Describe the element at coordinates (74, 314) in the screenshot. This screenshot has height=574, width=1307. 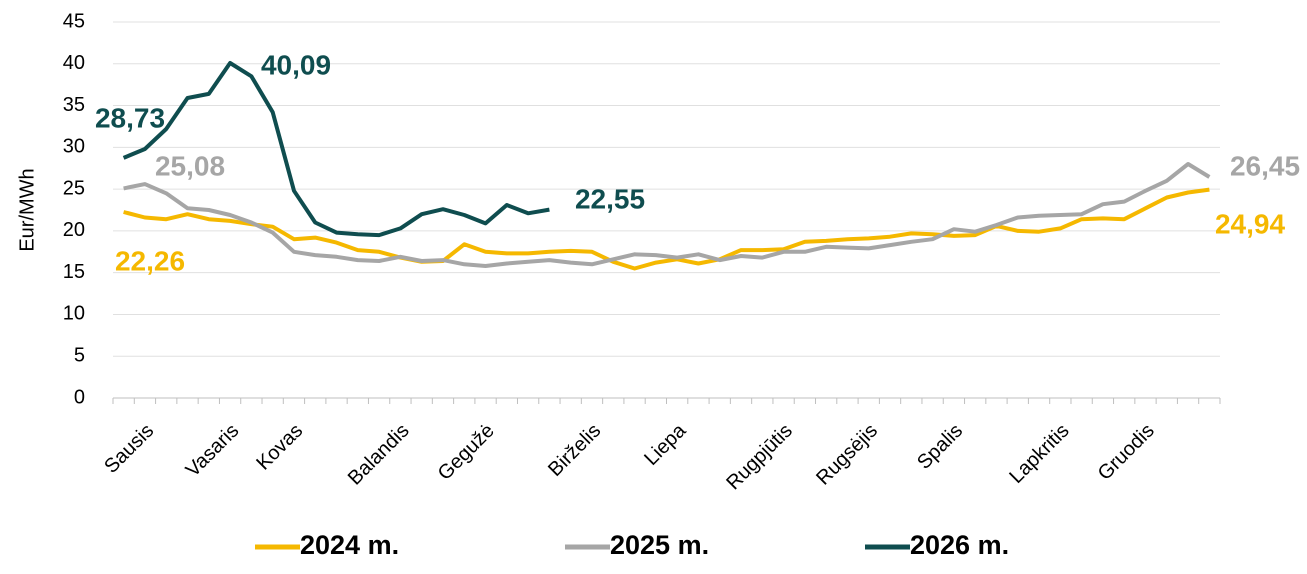
I see `y-tick-label: 10` at that location.